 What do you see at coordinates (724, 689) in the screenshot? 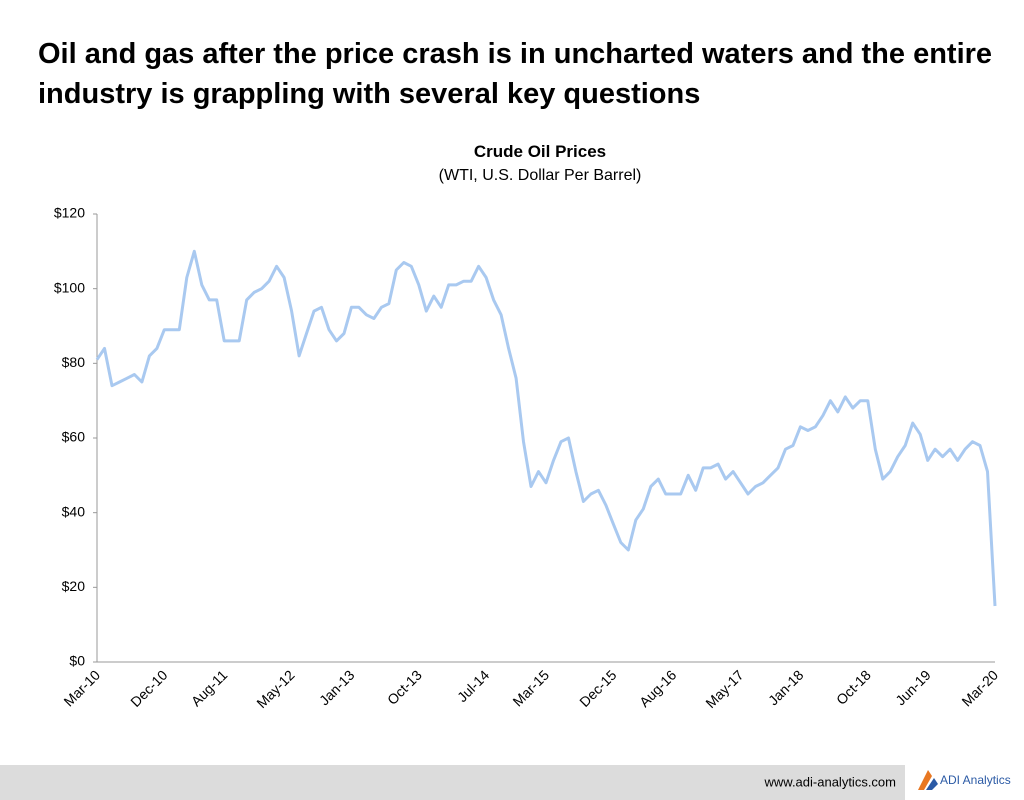
I see `x-tick-label: May-17` at bounding box center [724, 689].